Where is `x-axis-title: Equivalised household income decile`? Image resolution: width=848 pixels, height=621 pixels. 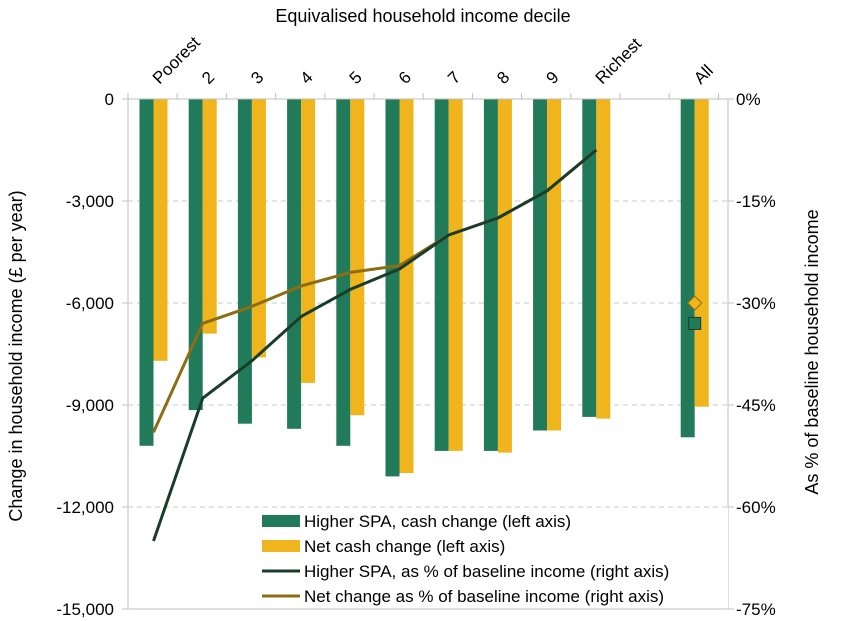 x-axis-title: Equivalised household income decile is located at coordinates (422, 16).